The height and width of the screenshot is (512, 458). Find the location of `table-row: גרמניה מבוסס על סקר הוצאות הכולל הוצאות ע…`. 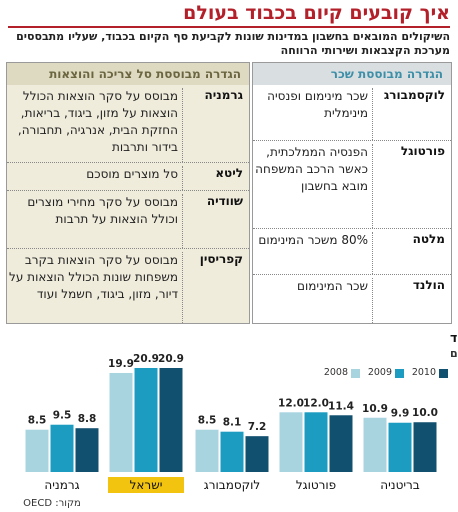

table-row: גרמניה מבוסס על סקר הוצאות הכולל הוצאות ע… is located at coordinates (128, 124).